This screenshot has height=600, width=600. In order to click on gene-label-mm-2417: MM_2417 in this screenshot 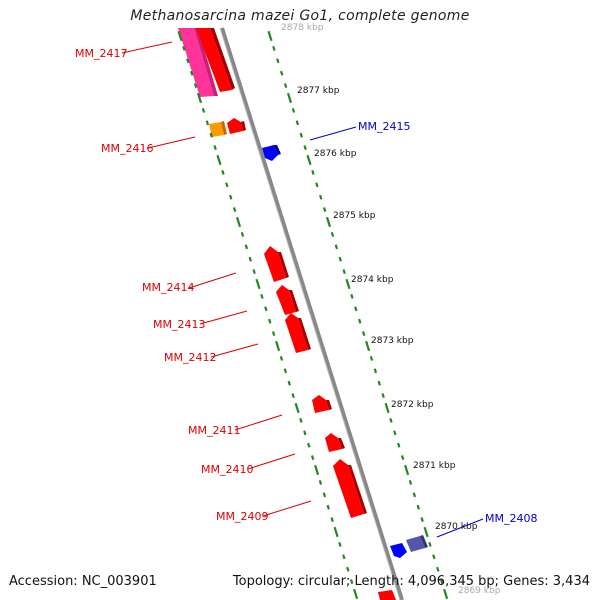, I will do `click(101, 53)`.